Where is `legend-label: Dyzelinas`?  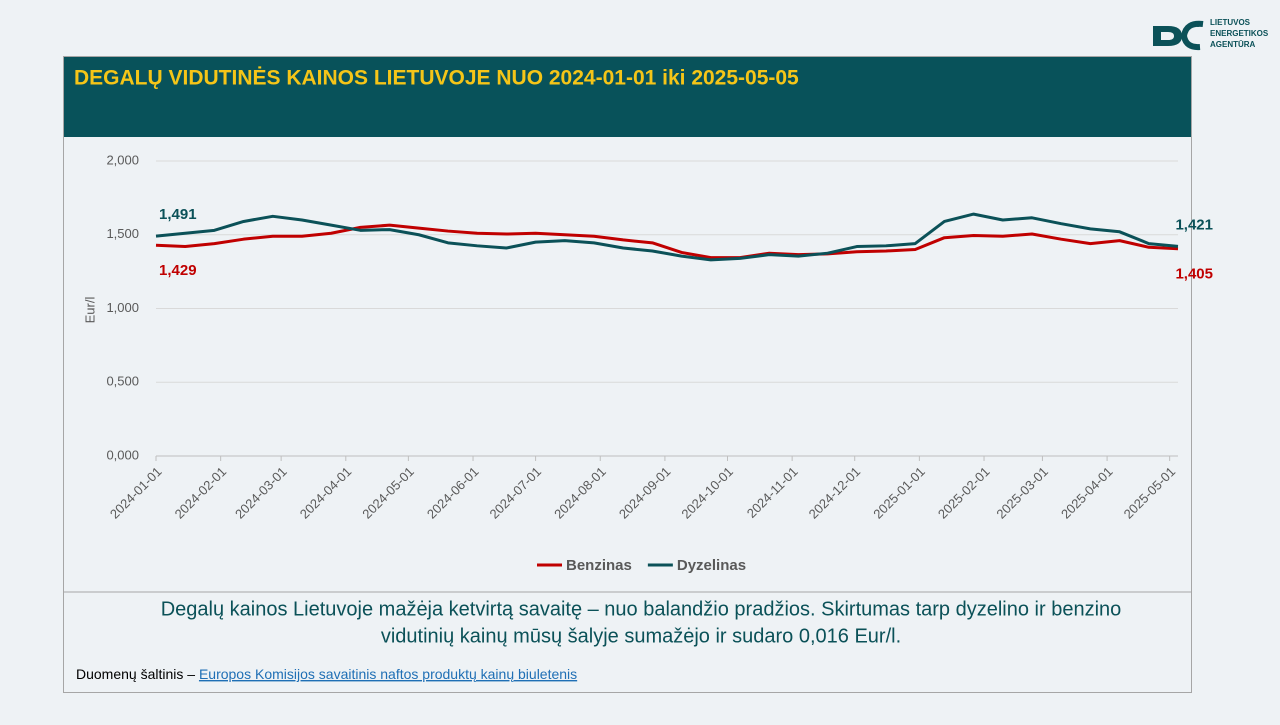 legend-label: Dyzelinas is located at coordinates (711, 565).